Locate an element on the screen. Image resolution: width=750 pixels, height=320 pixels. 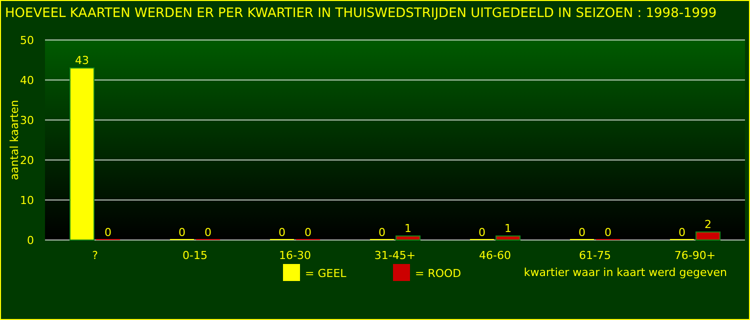
y-tick-label: 10 is located at coordinates (27, 200).